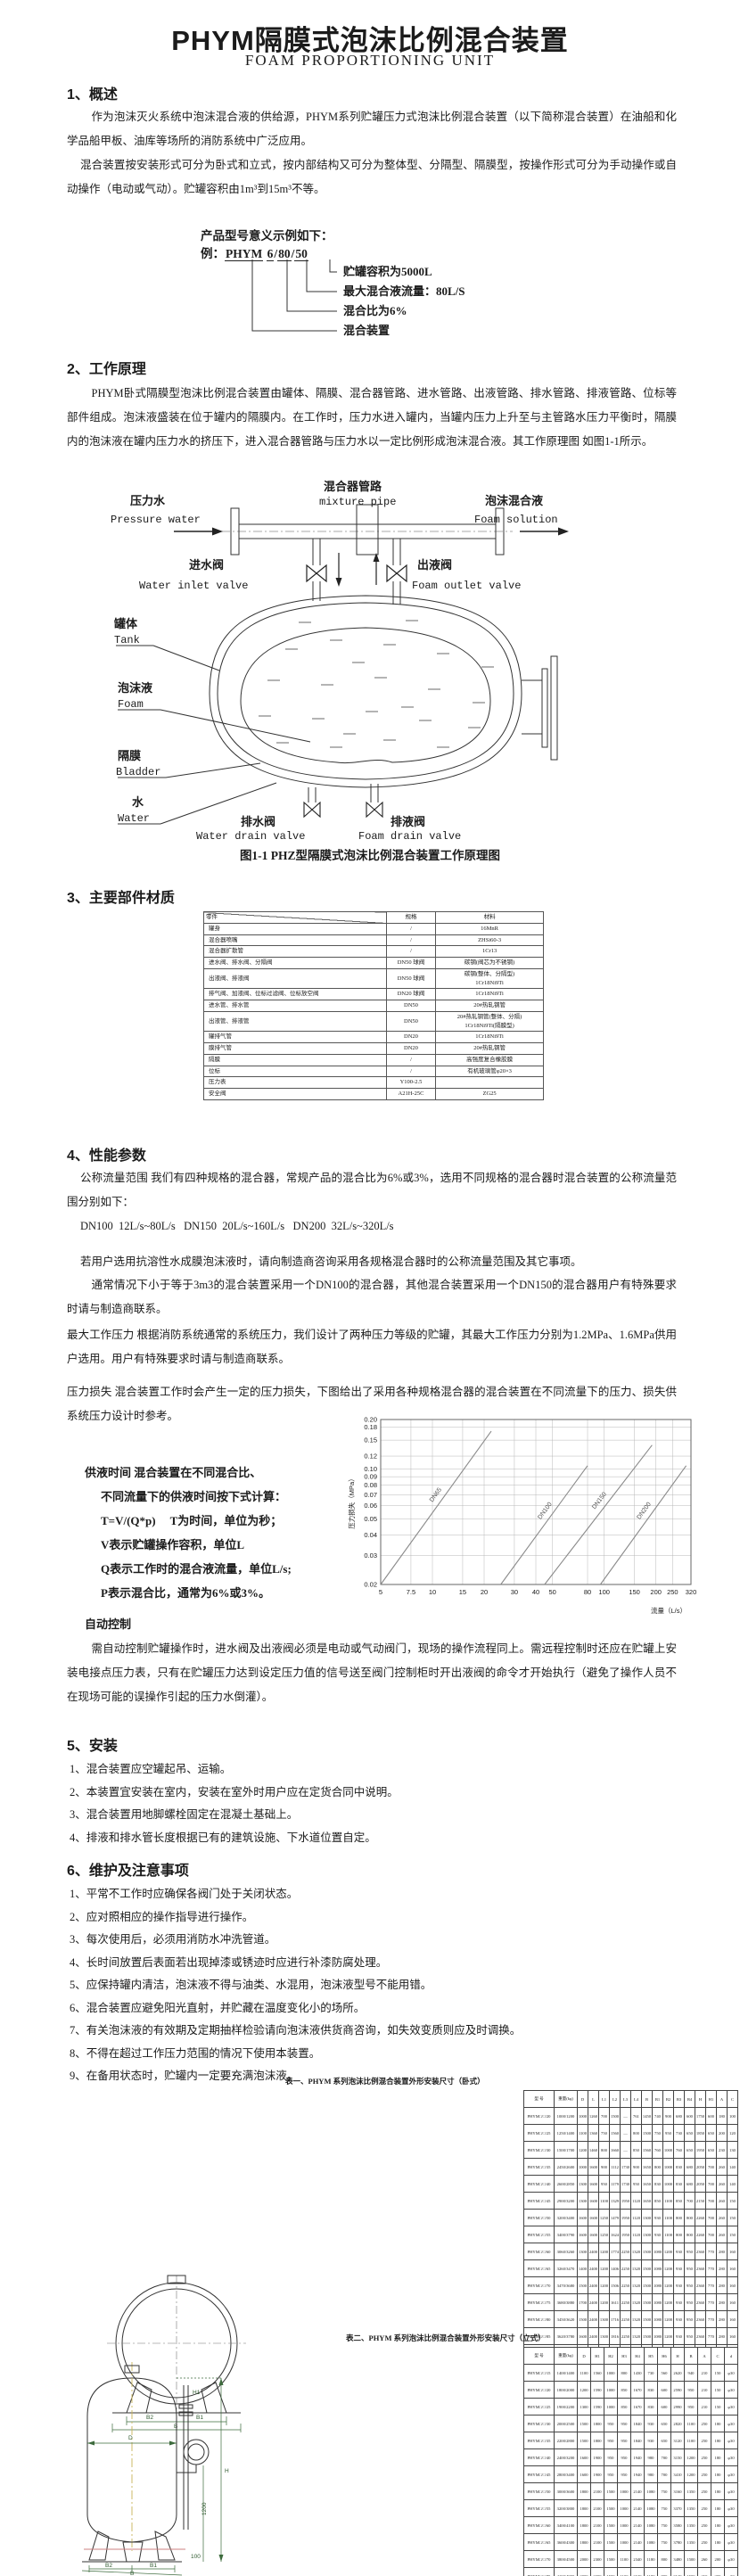 This screenshot has height=2576, width=740. I want to click on tank-end-view-drawing: B2 B1 B, so click(176, 2353).